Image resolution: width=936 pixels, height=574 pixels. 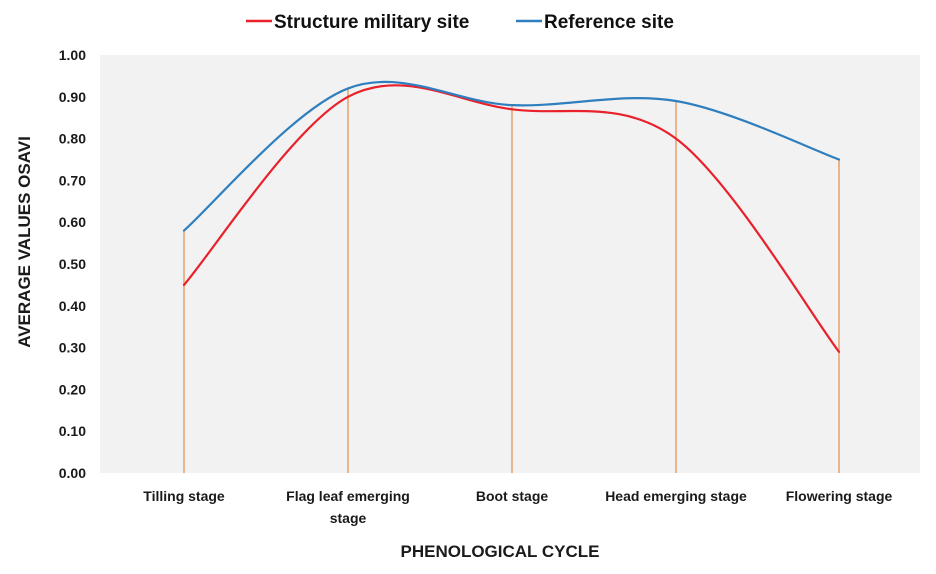 I want to click on legend-label: Reference site, so click(x=609, y=22).